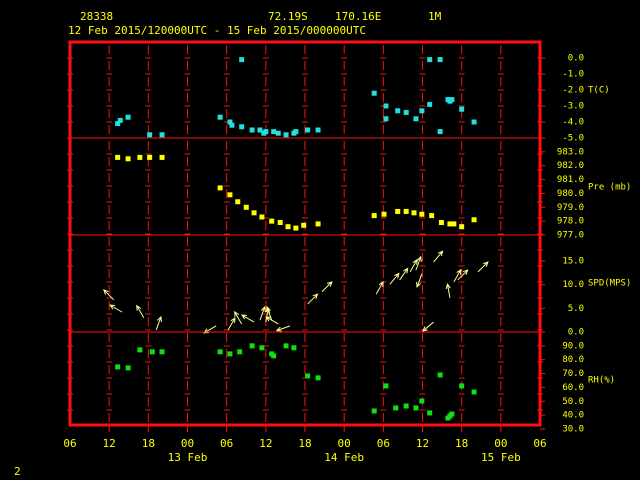  Describe the element at coordinates (573, 107) in the screenshot. I see `y-tick-label: -3.0` at that location.